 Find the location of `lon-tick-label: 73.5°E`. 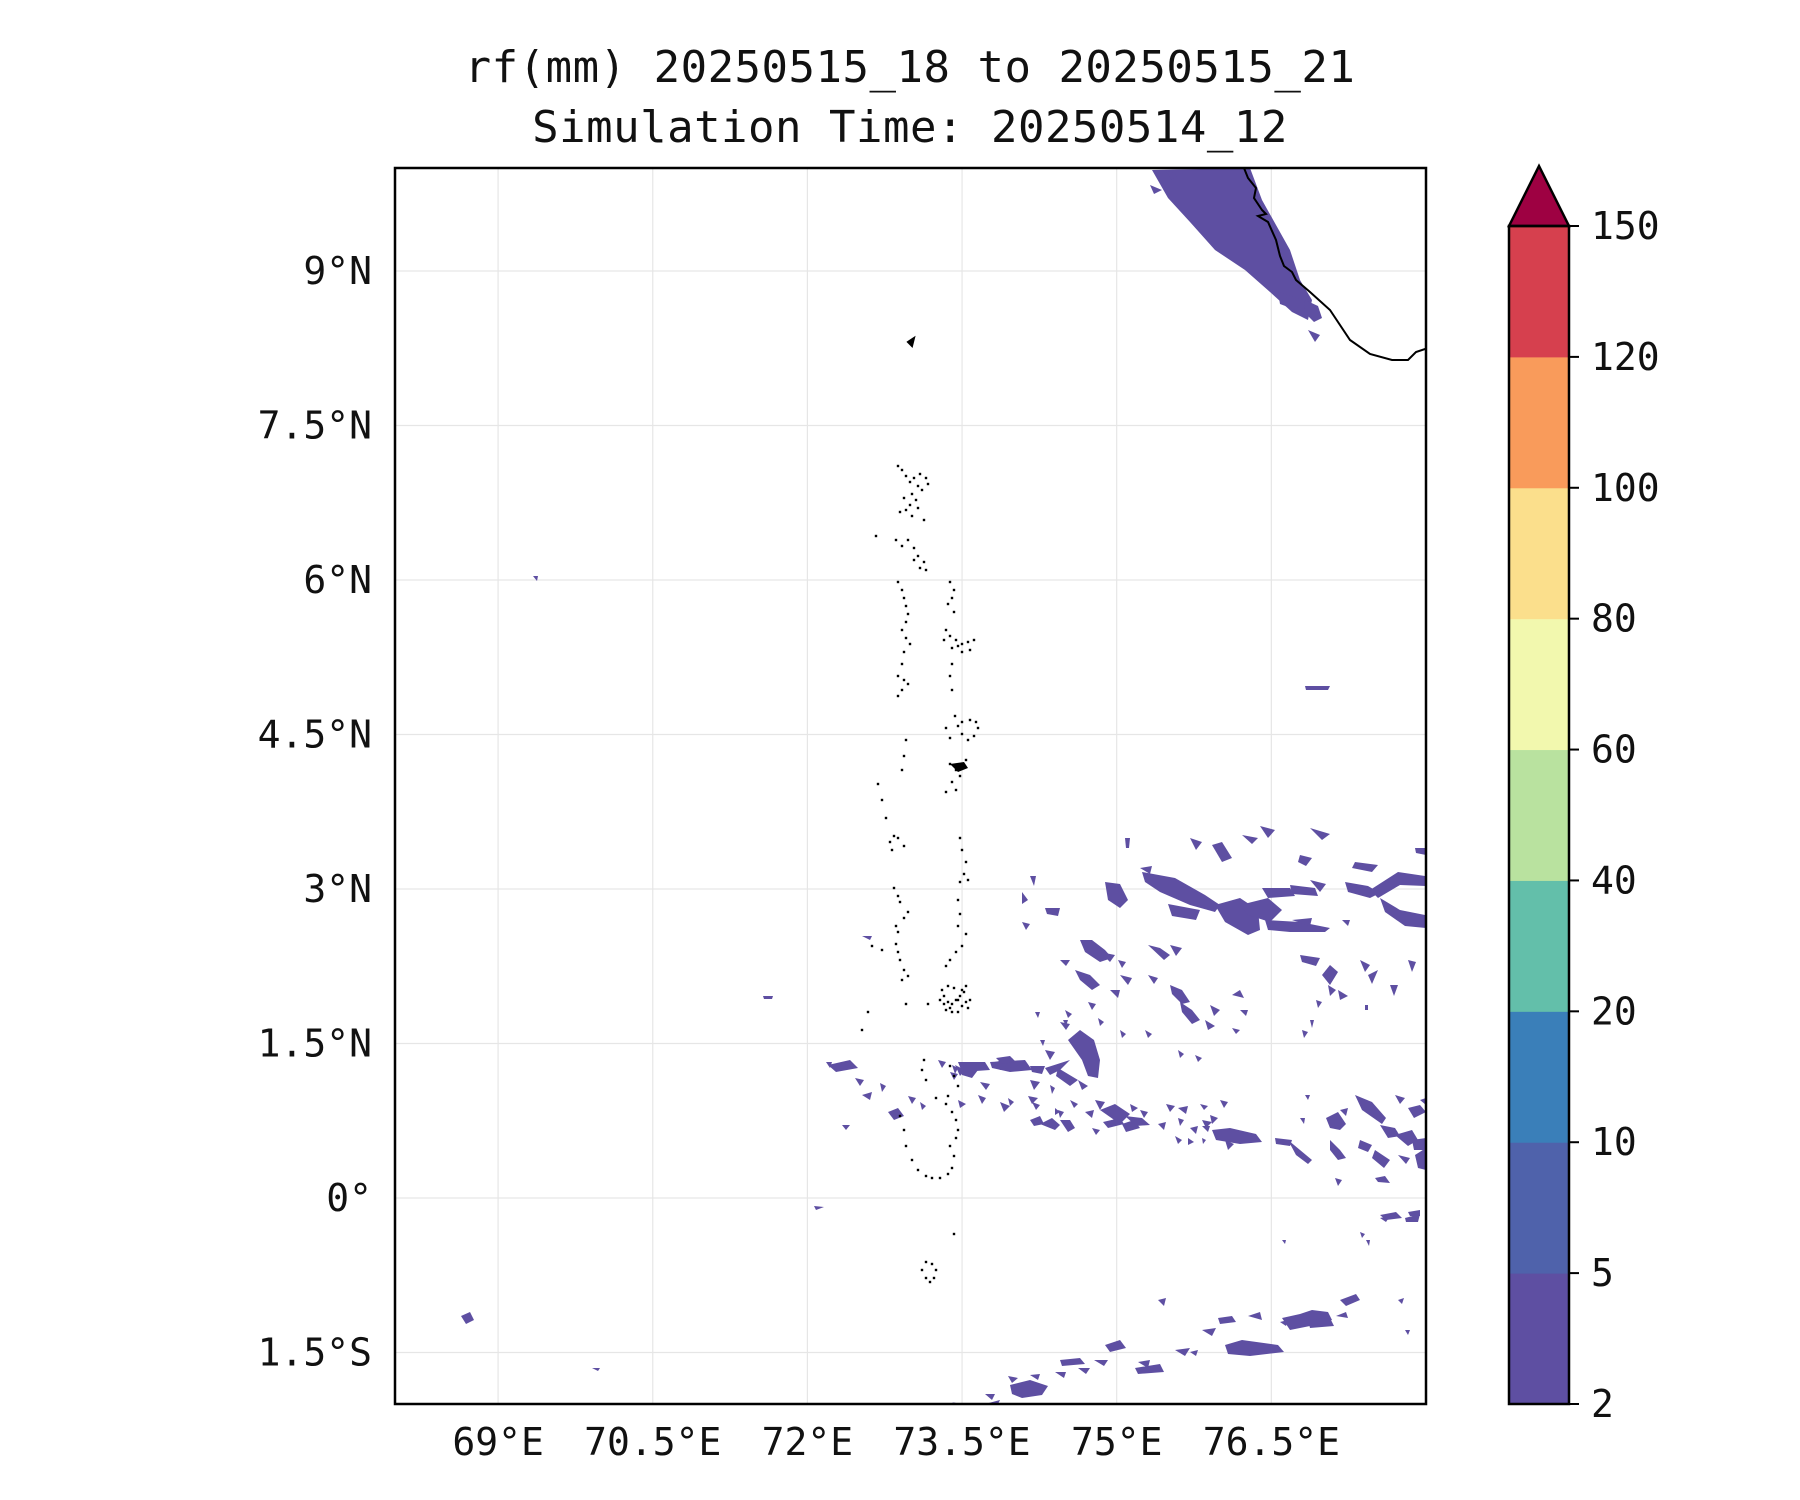

lon-tick-label: 73.5°E is located at coordinates (961, 1442).